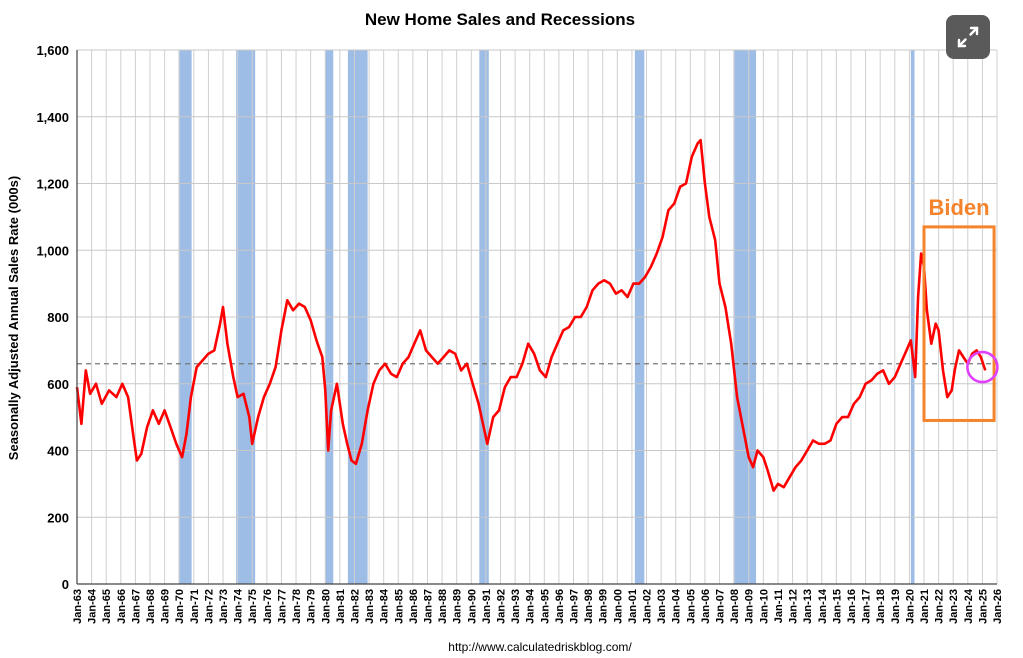 This screenshot has height=658, width=1023. Describe the element at coordinates (750, 606) in the screenshot. I see `x-tick-label: Jan-09` at that location.